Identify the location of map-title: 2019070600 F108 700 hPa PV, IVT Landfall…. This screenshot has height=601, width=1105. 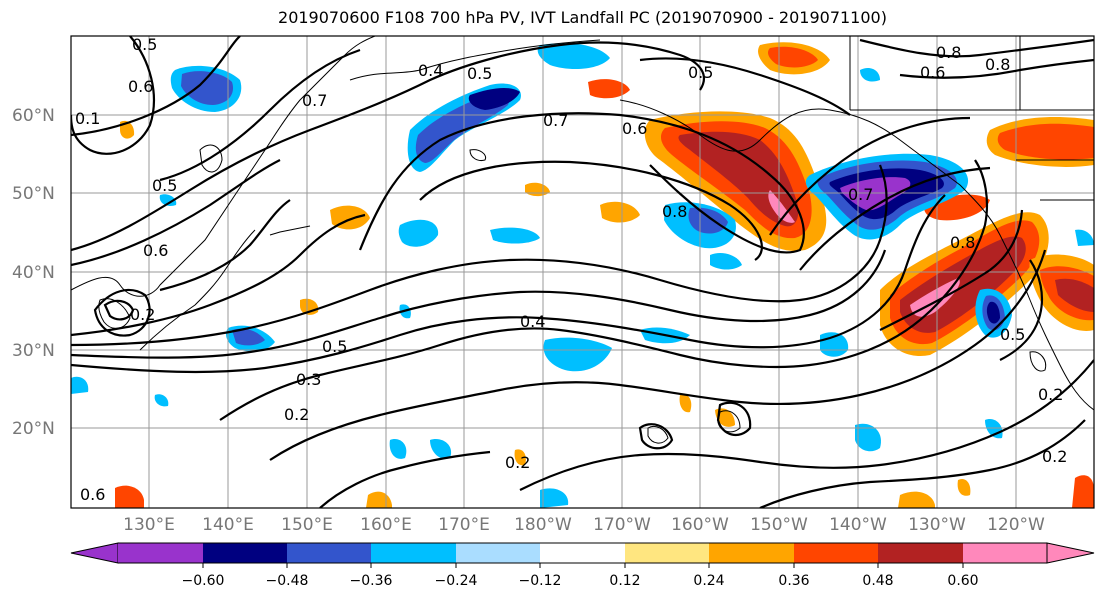
(582, 17).